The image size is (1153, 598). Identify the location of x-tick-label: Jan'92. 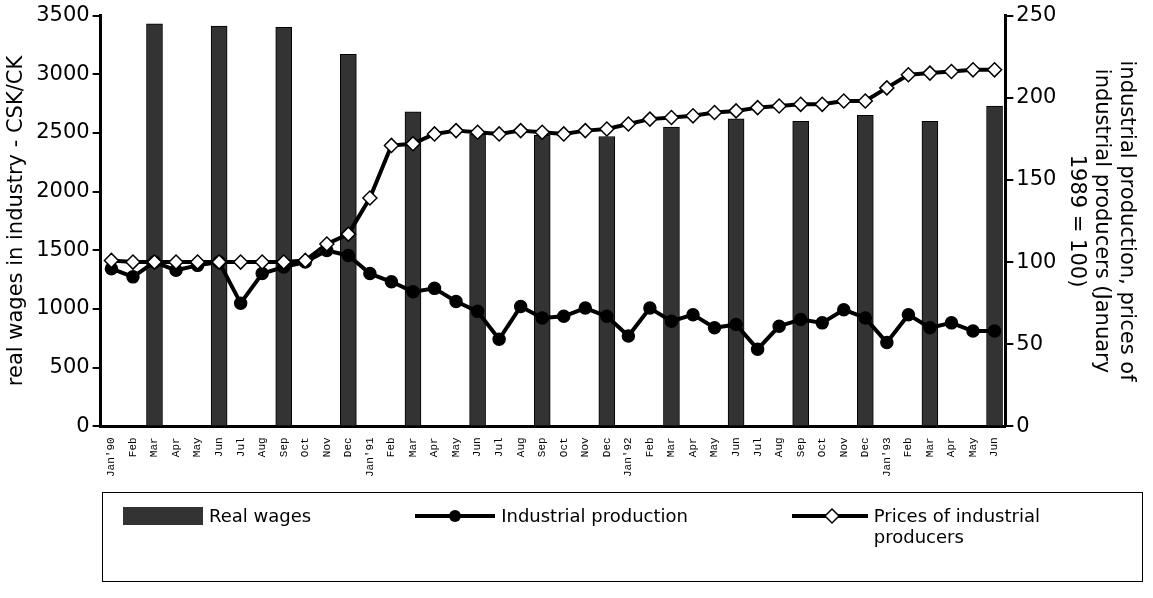
(628, 457).